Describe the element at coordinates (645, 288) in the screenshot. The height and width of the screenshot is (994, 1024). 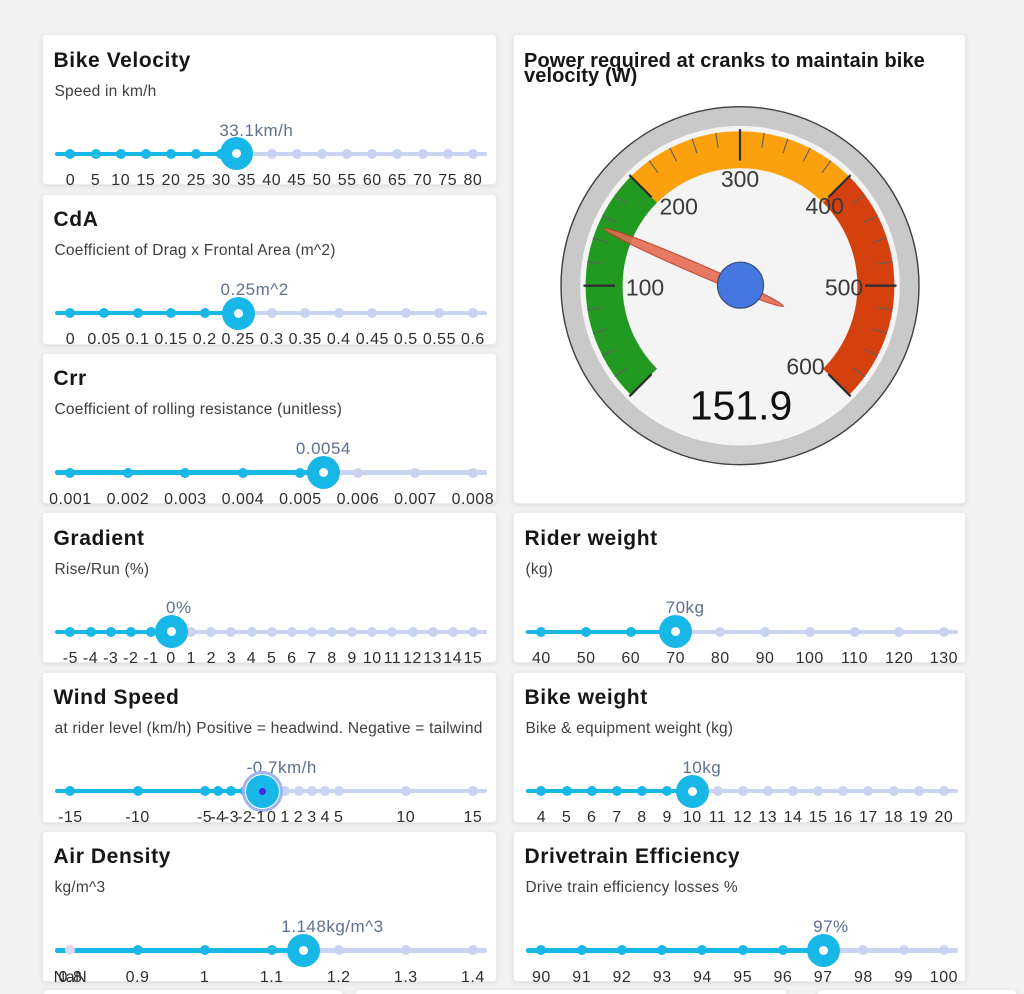
I see `svg-text: 100` at that location.